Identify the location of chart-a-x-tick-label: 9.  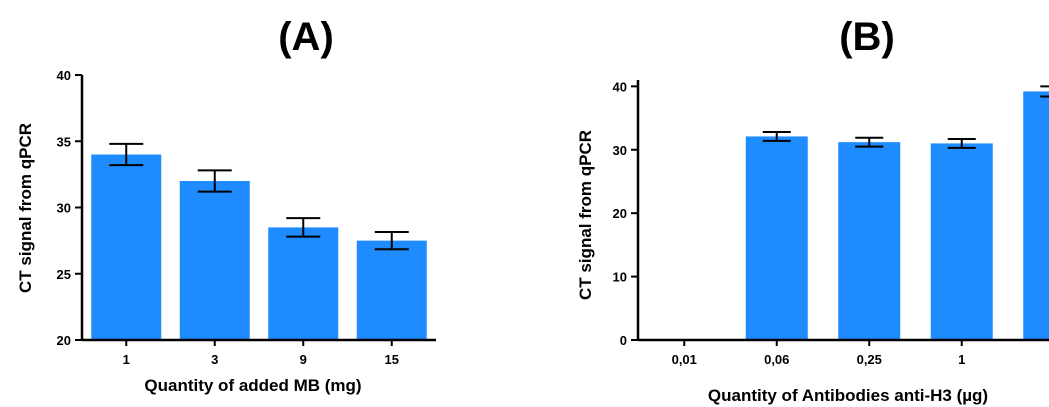
(303, 359).